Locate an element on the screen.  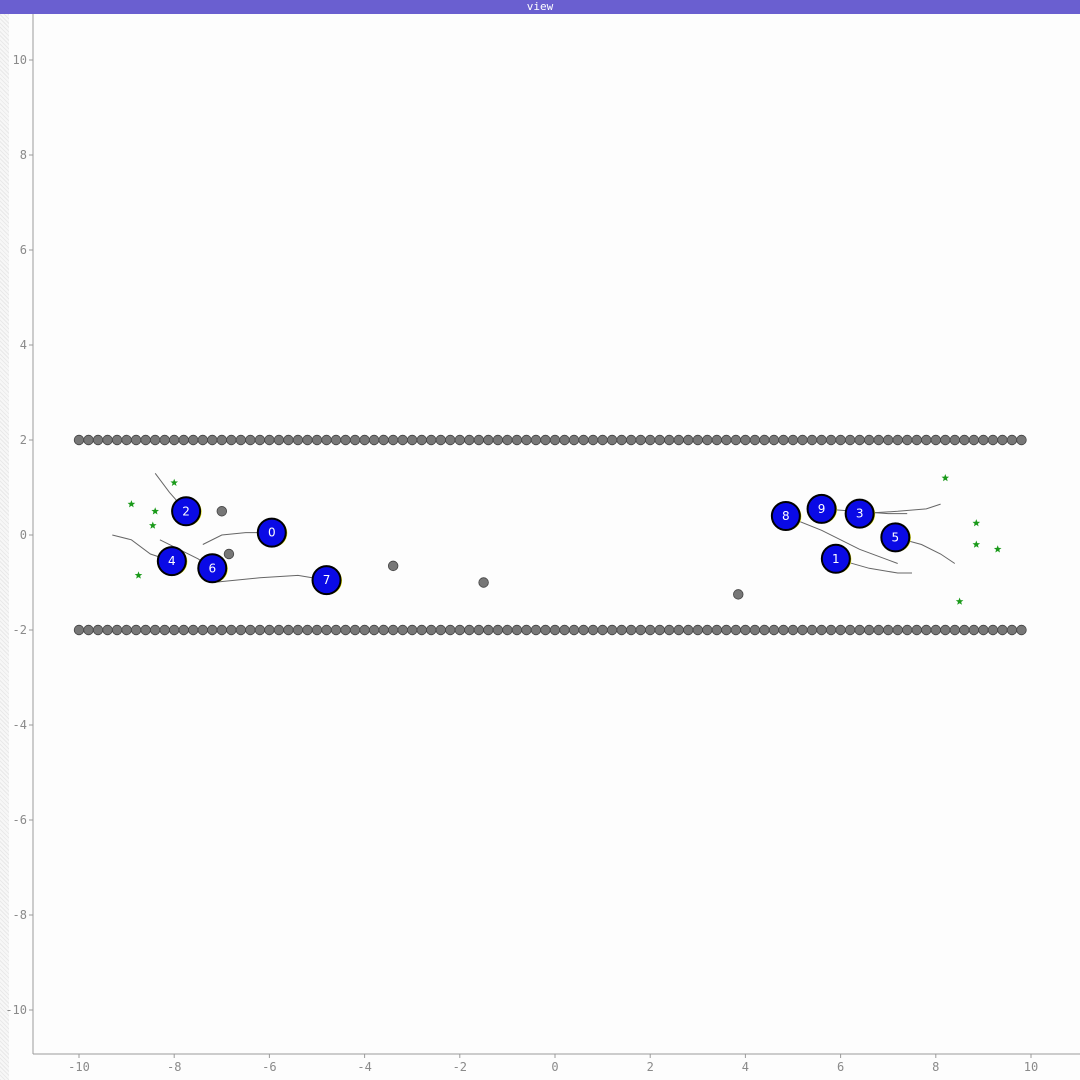
y-tick-label: -10 is located at coordinates (16, 1010).